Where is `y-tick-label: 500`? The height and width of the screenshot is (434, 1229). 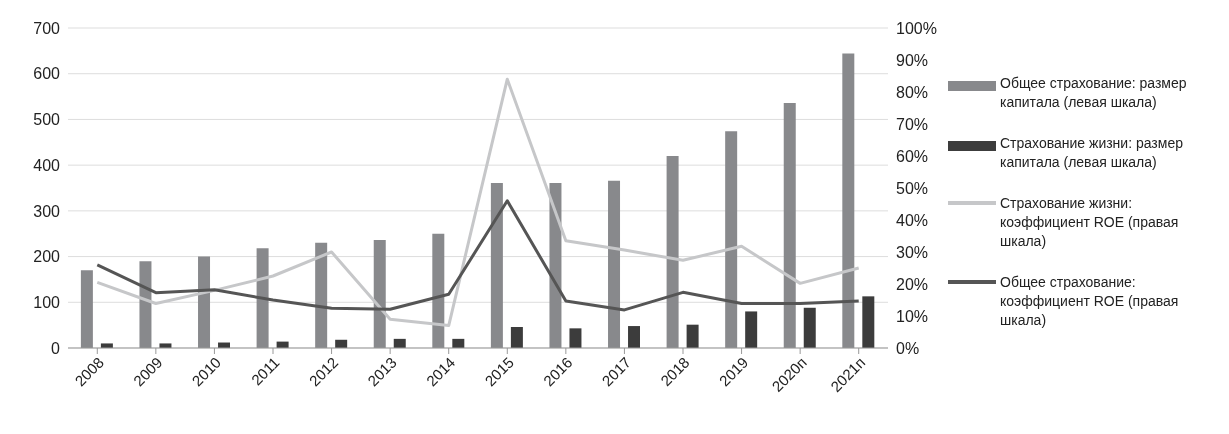
y-tick-label: 500 is located at coordinates (47, 120).